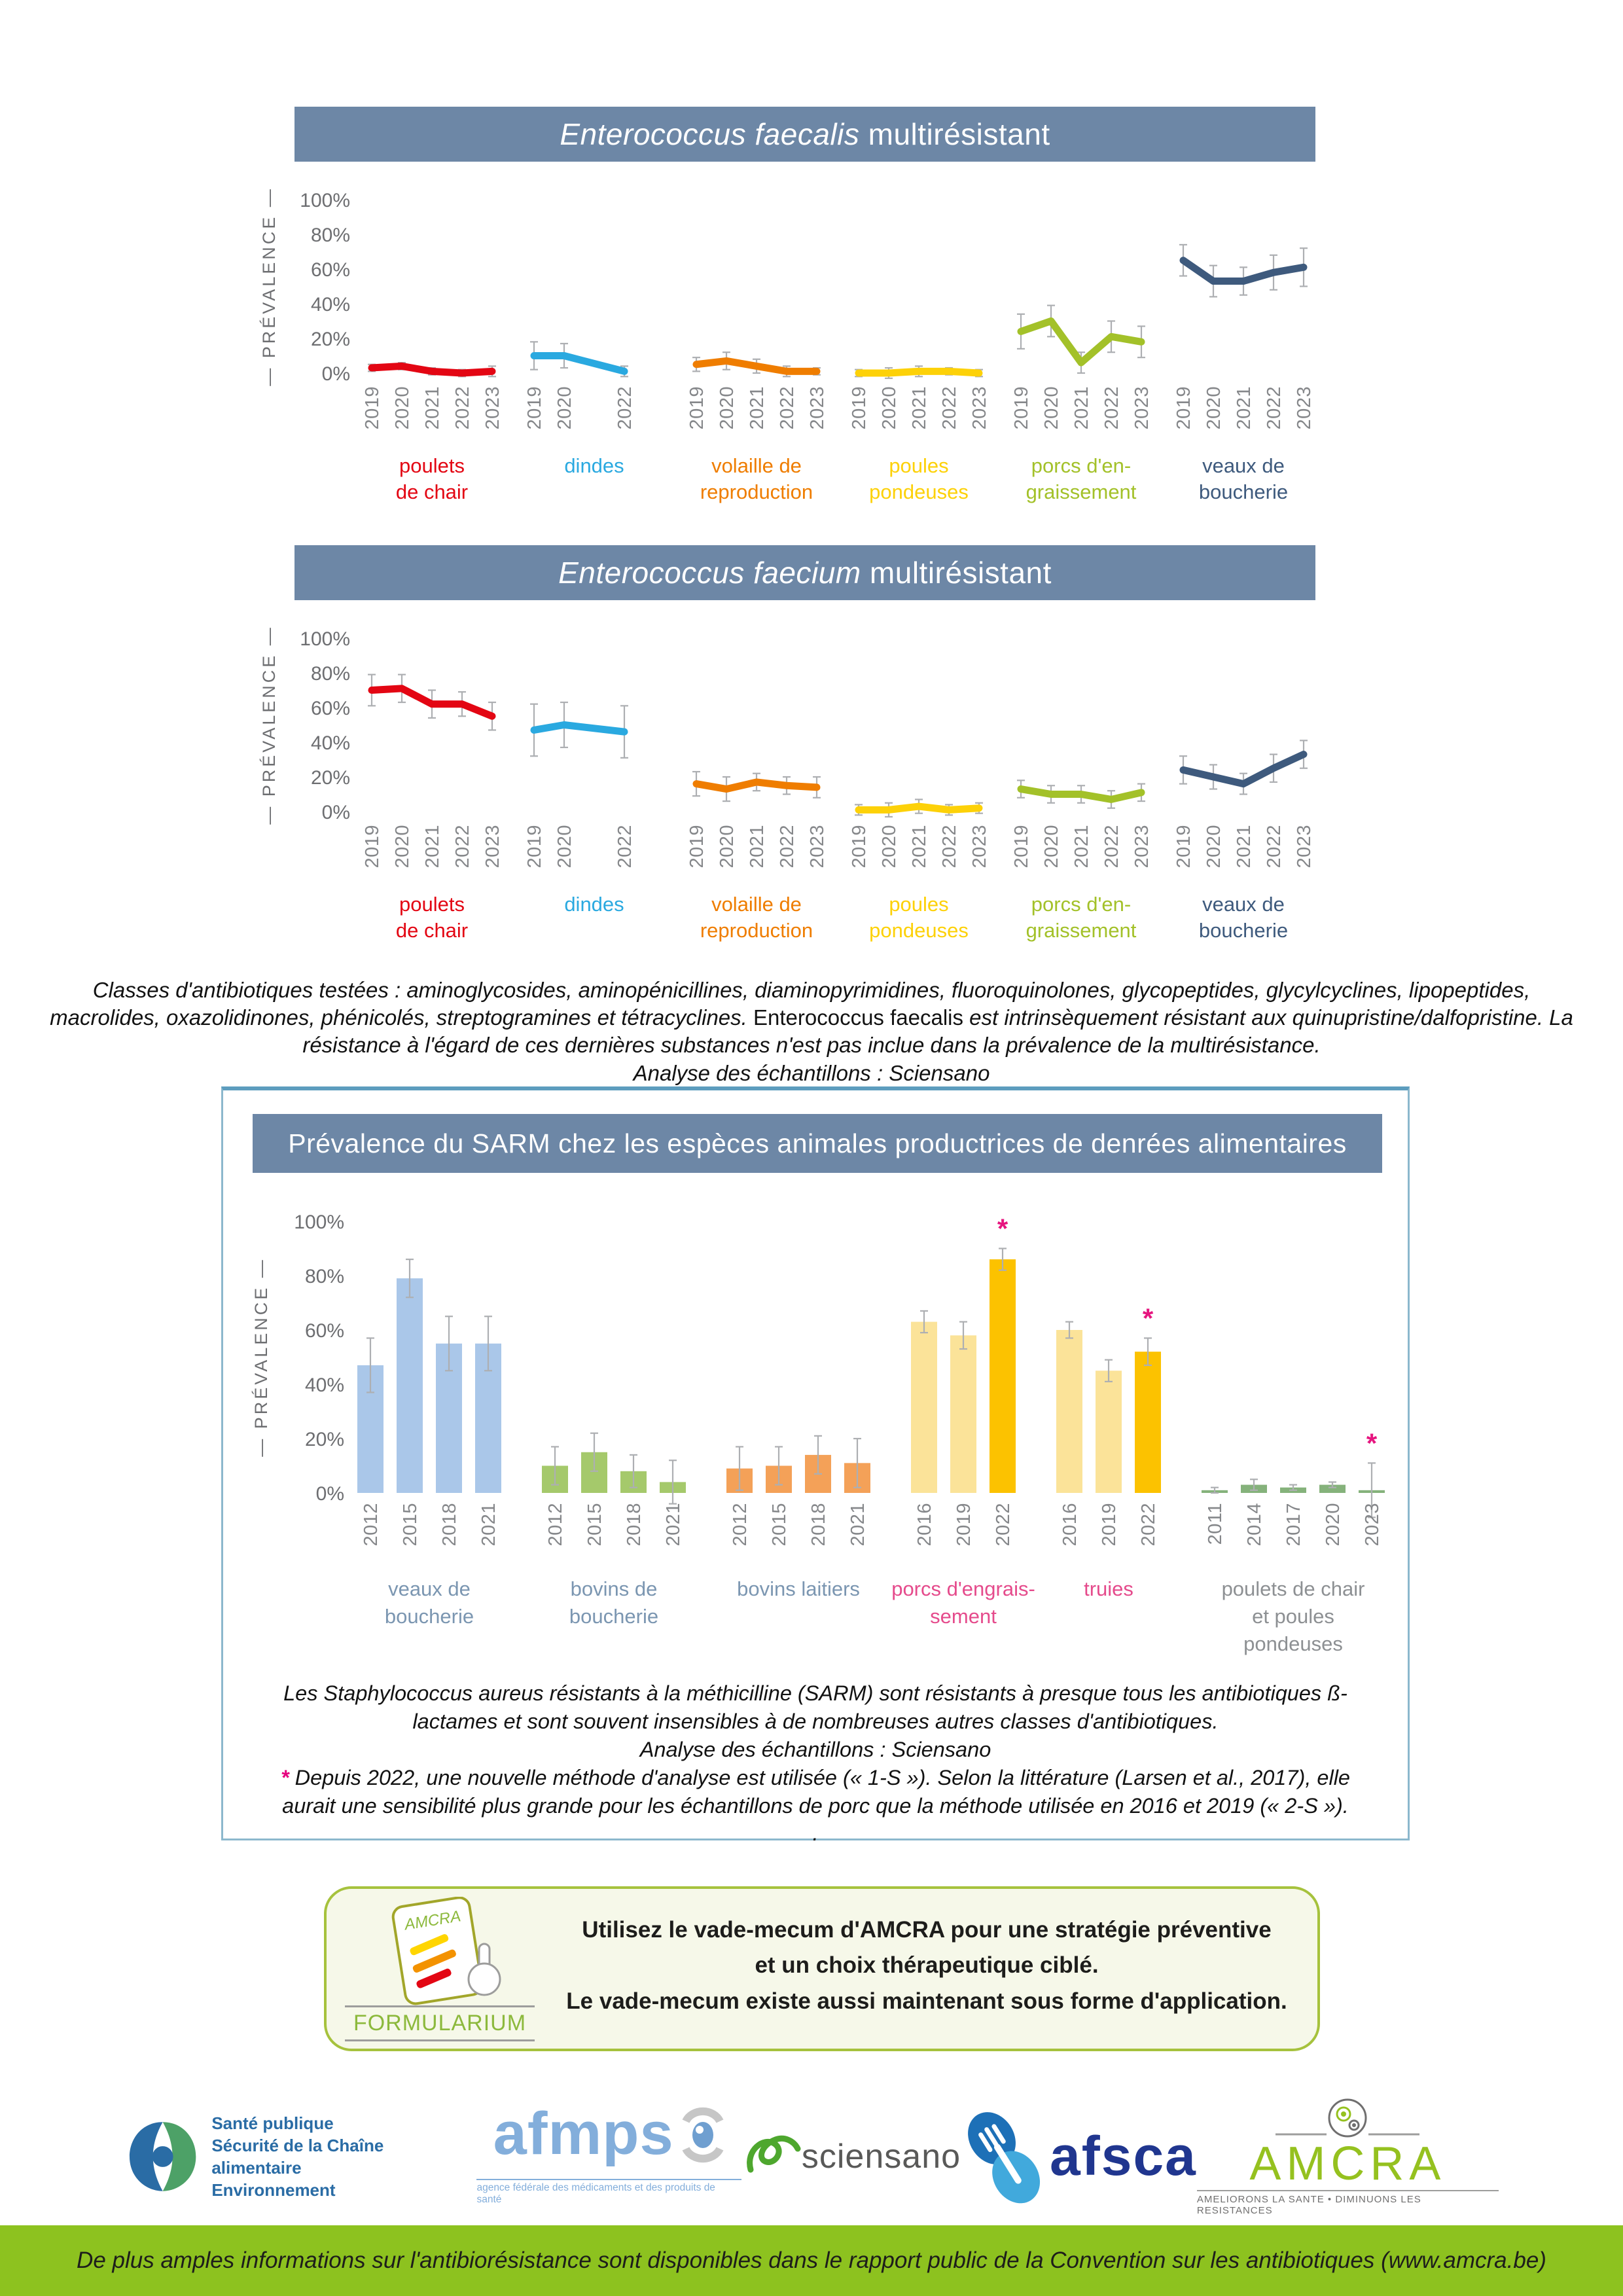 This screenshot has height=2296, width=1623. What do you see at coordinates (1293, 1616) in the screenshot?
I see `bar-group-label: et poules` at bounding box center [1293, 1616].